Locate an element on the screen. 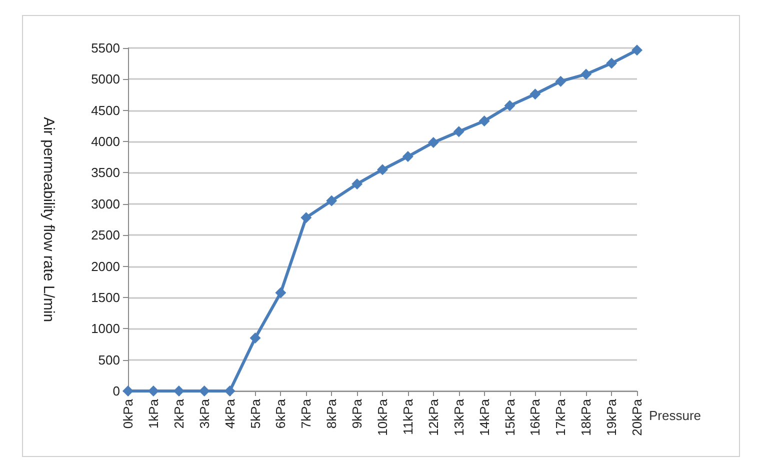  x-tick-label: 17kPa is located at coordinates (560, 417).